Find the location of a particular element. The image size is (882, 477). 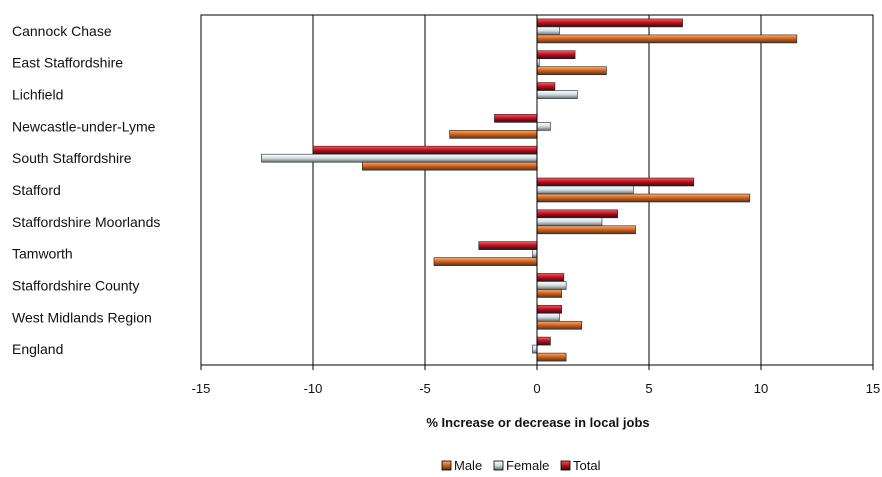

category-label: Staffordshire Moorlands is located at coordinates (86, 222).